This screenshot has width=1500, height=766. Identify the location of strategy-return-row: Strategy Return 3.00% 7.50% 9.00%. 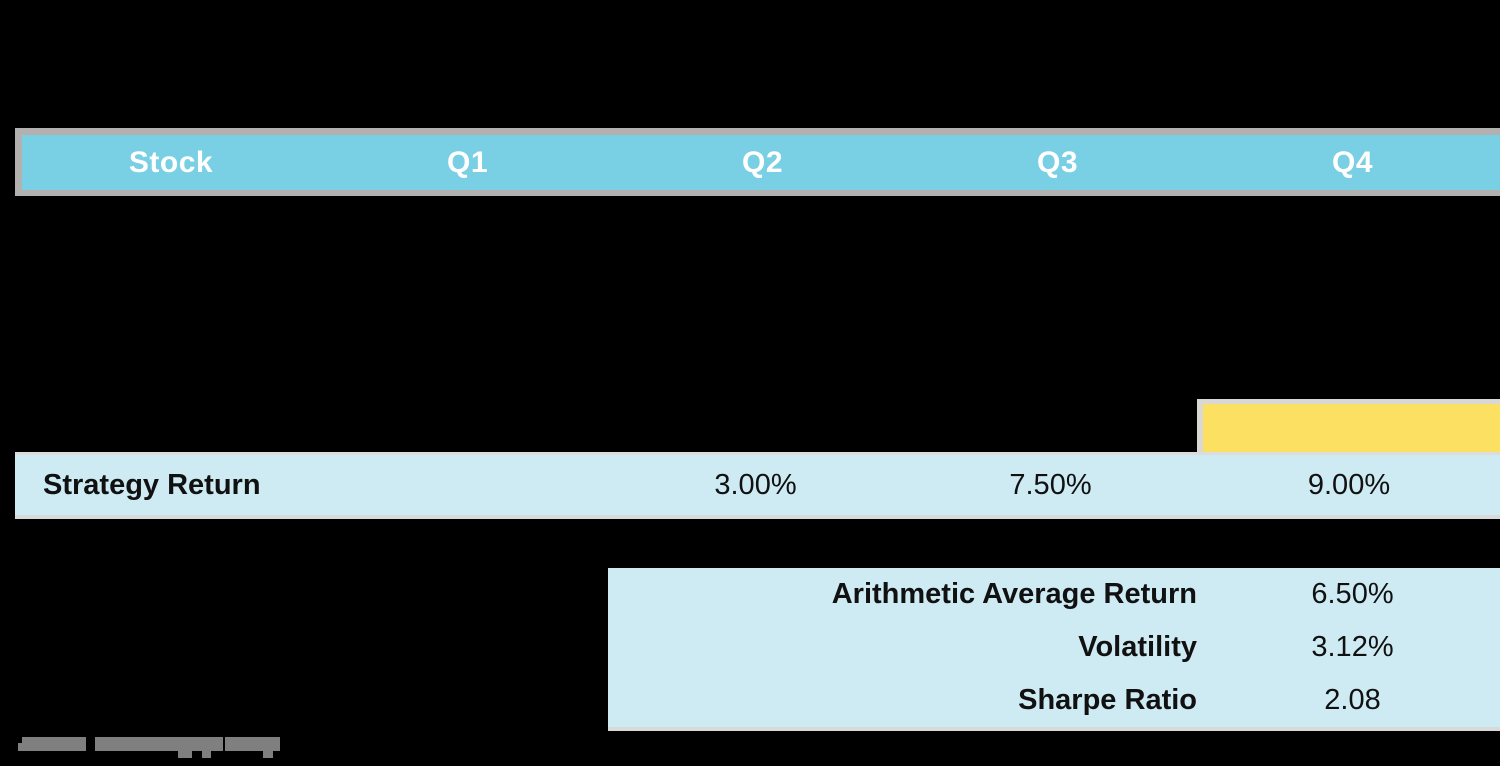
(757, 485).